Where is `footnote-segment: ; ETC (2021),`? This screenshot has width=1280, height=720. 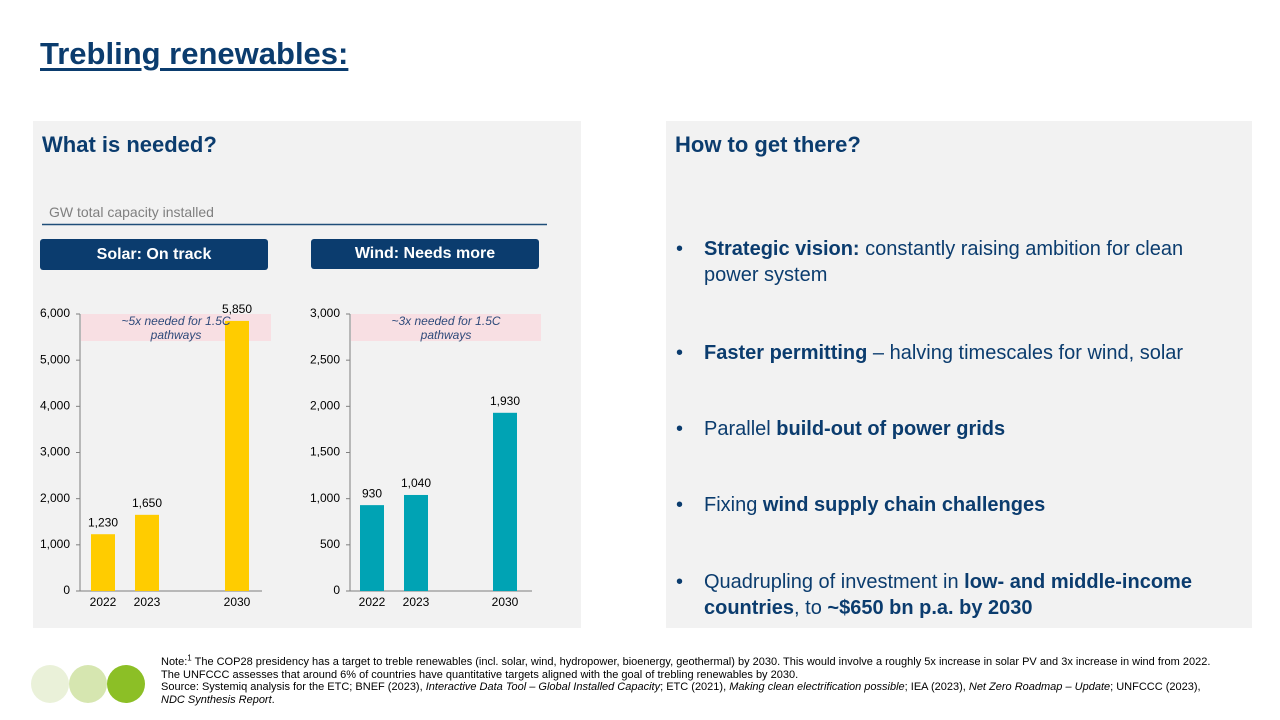 footnote-segment: ; ETC (2021), is located at coordinates (695, 687).